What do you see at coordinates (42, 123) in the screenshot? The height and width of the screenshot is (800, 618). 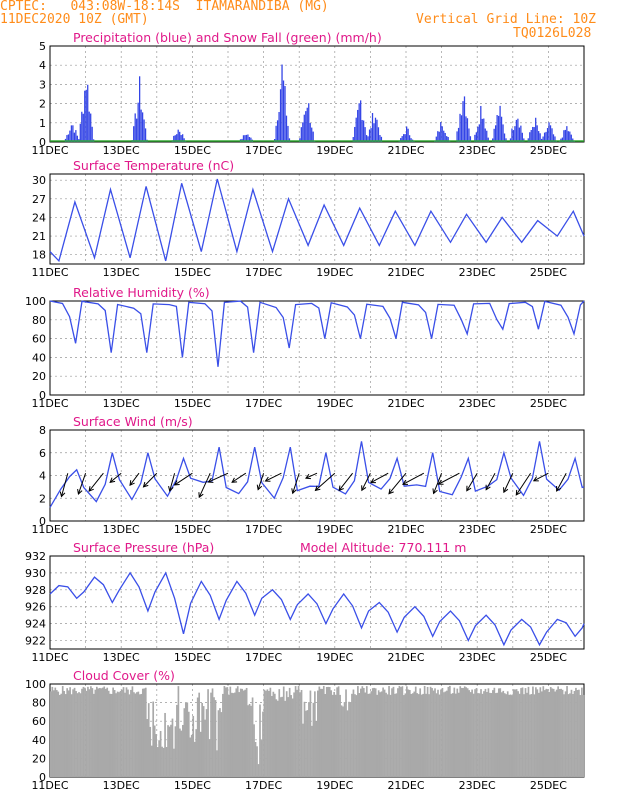 I see `y-tick-label: 1` at bounding box center [42, 123].